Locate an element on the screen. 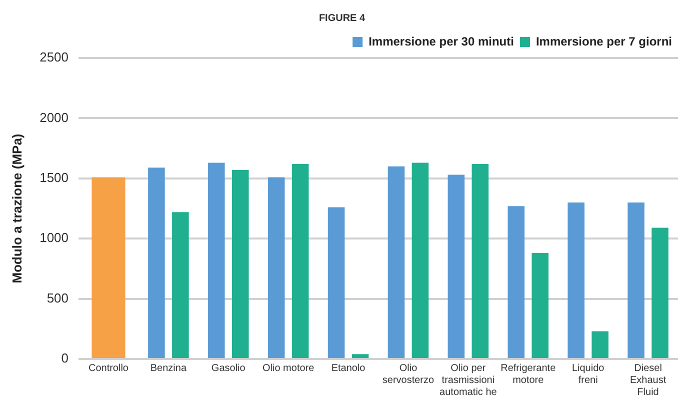 The width and height of the screenshot is (688, 403). x-tick-label: Olio per trasmissioni automatic he is located at coordinates (469, 380).